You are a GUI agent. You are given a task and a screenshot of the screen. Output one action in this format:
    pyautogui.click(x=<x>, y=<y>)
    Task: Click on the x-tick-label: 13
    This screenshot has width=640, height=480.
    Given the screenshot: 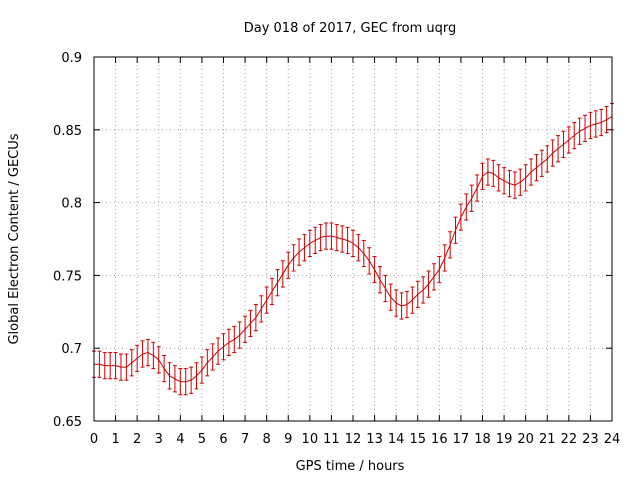 What is the action you would take?
    pyautogui.click(x=374, y=439)
    